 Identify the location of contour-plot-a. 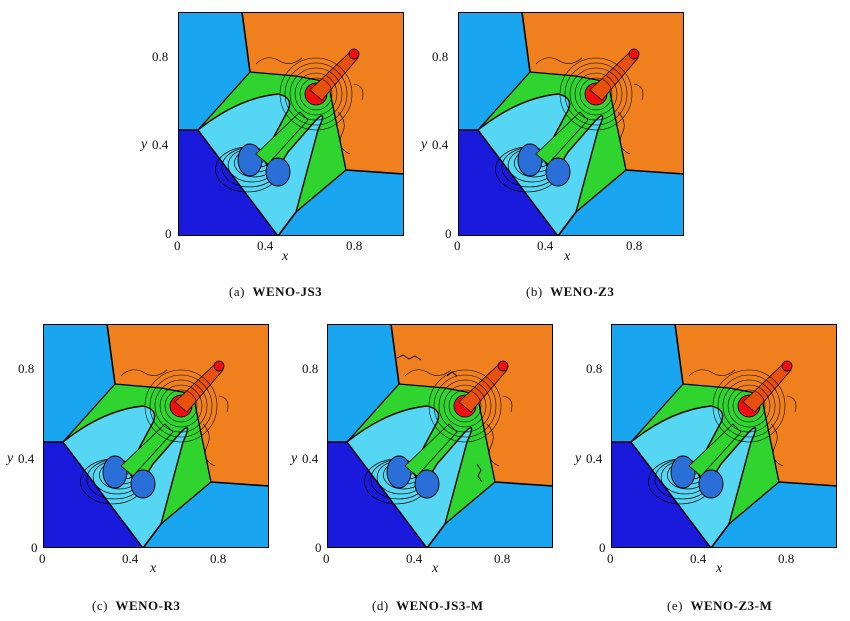
(291, 124).